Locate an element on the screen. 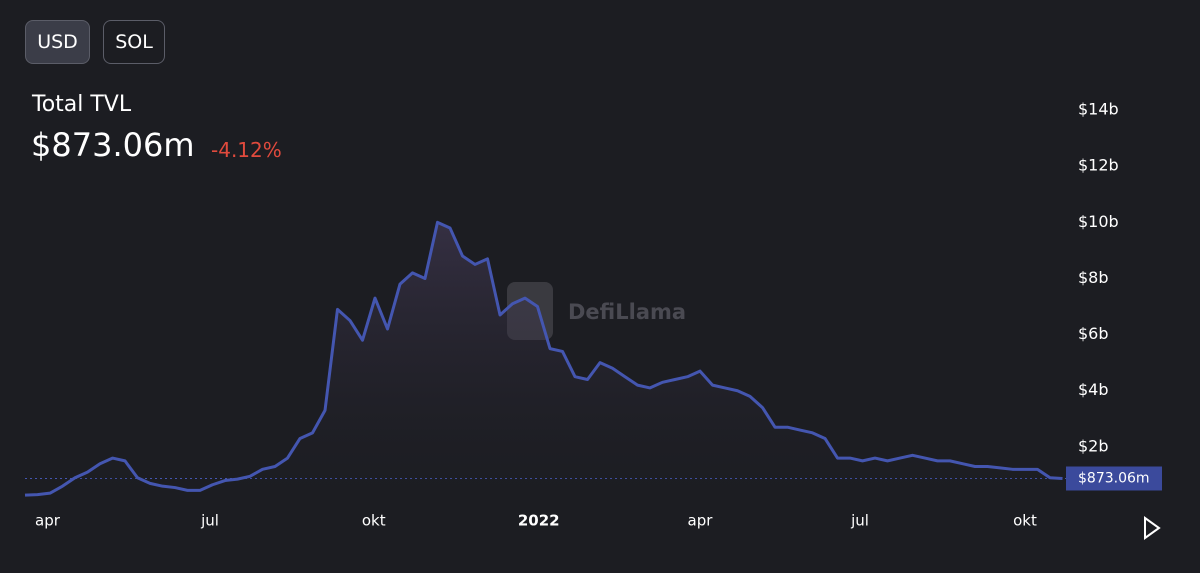 The image size is (1200, 573). y-tick-label: $4b is located at coordinates (1093, 389).